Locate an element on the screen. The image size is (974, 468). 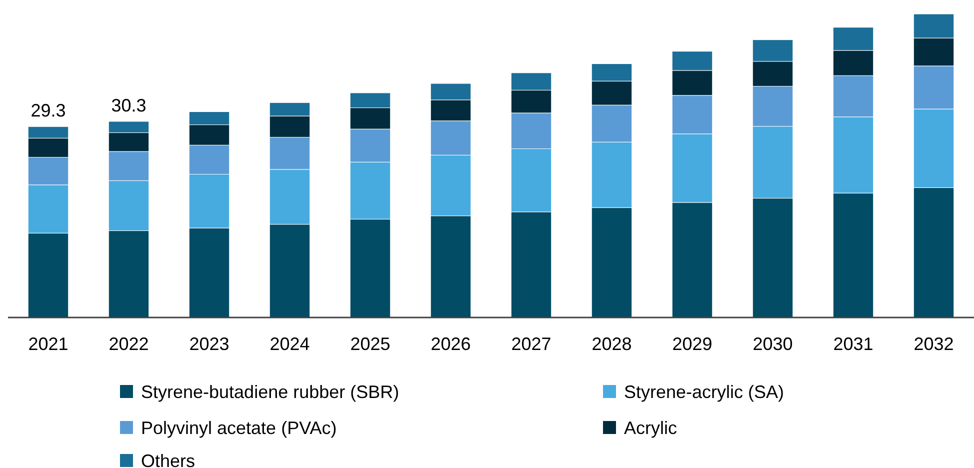
x-tick-label: 2029 is located at coordinates (692, 344).